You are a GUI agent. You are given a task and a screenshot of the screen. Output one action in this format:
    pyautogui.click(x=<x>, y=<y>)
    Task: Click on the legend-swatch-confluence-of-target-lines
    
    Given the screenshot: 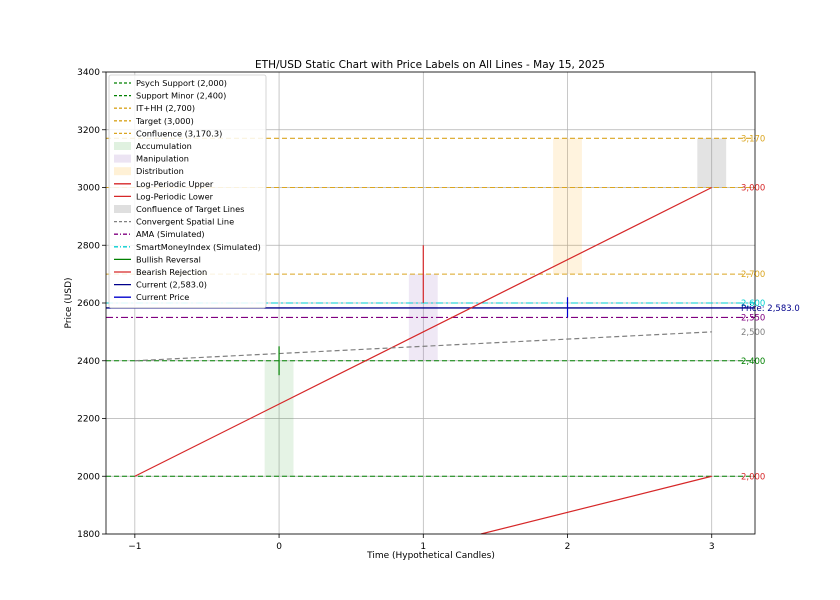 What is the action you would take?
    pyautogui.click(x=122, y=209)
    